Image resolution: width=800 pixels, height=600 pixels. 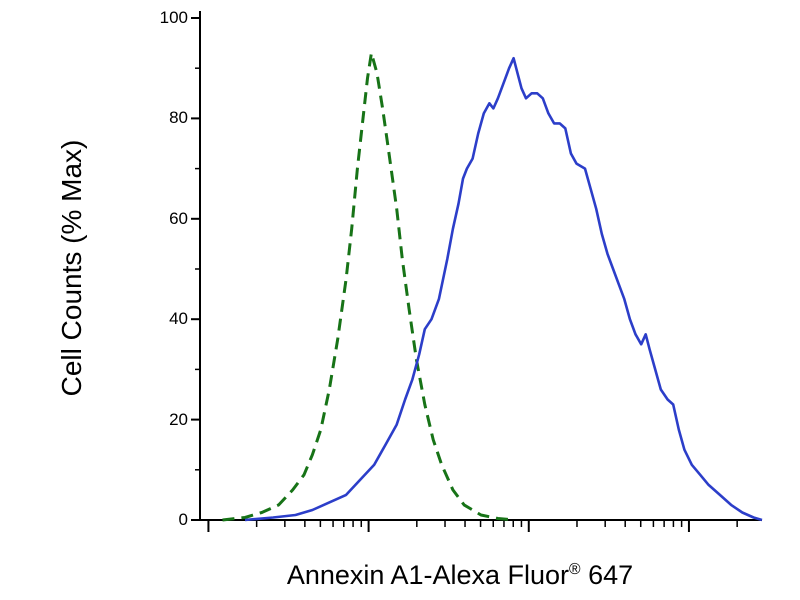 I want to click on x-axis-title-main: Annexin A1-Alexa Fluor, so click(x=428, y=575).